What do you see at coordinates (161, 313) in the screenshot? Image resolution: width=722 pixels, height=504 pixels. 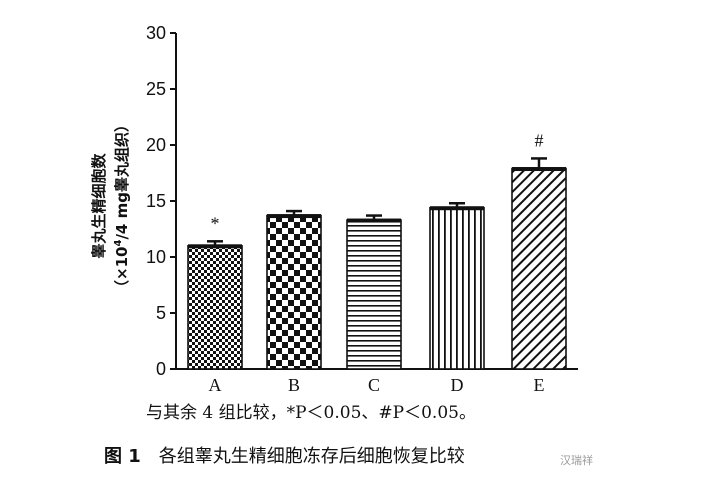 I see `y-tick-label: 5` at bounding box center [161, 313].